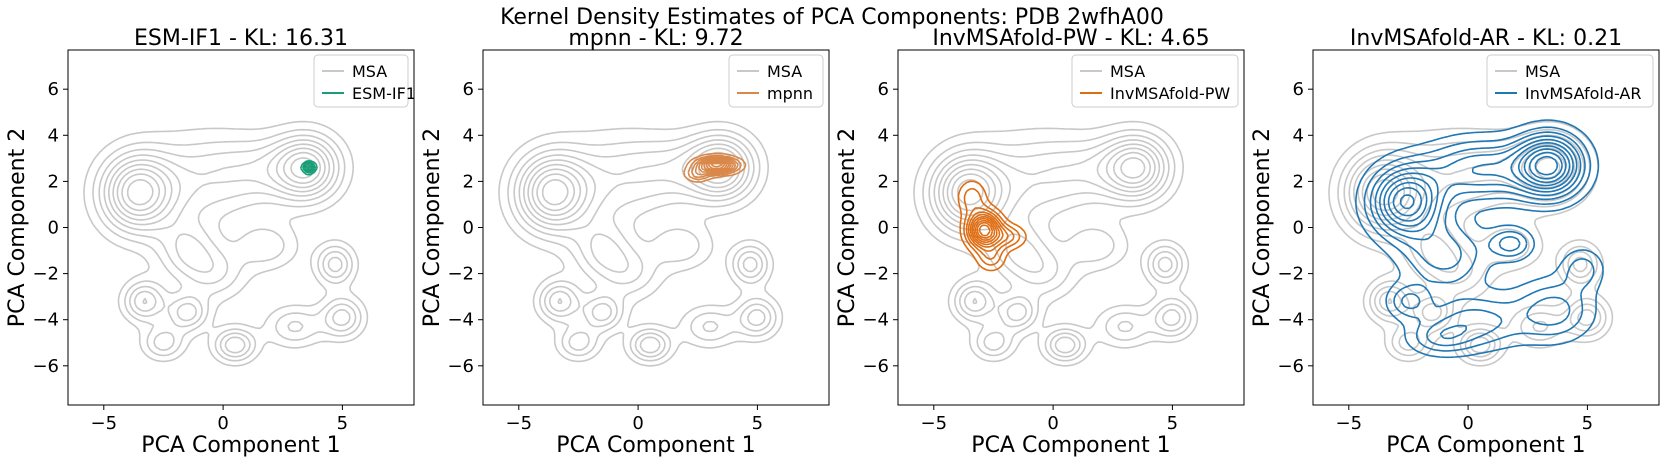  Describe the element at coordinates (847, 227) in the screenshot. I see `y-axis-label: PCA Component 2` at that location.